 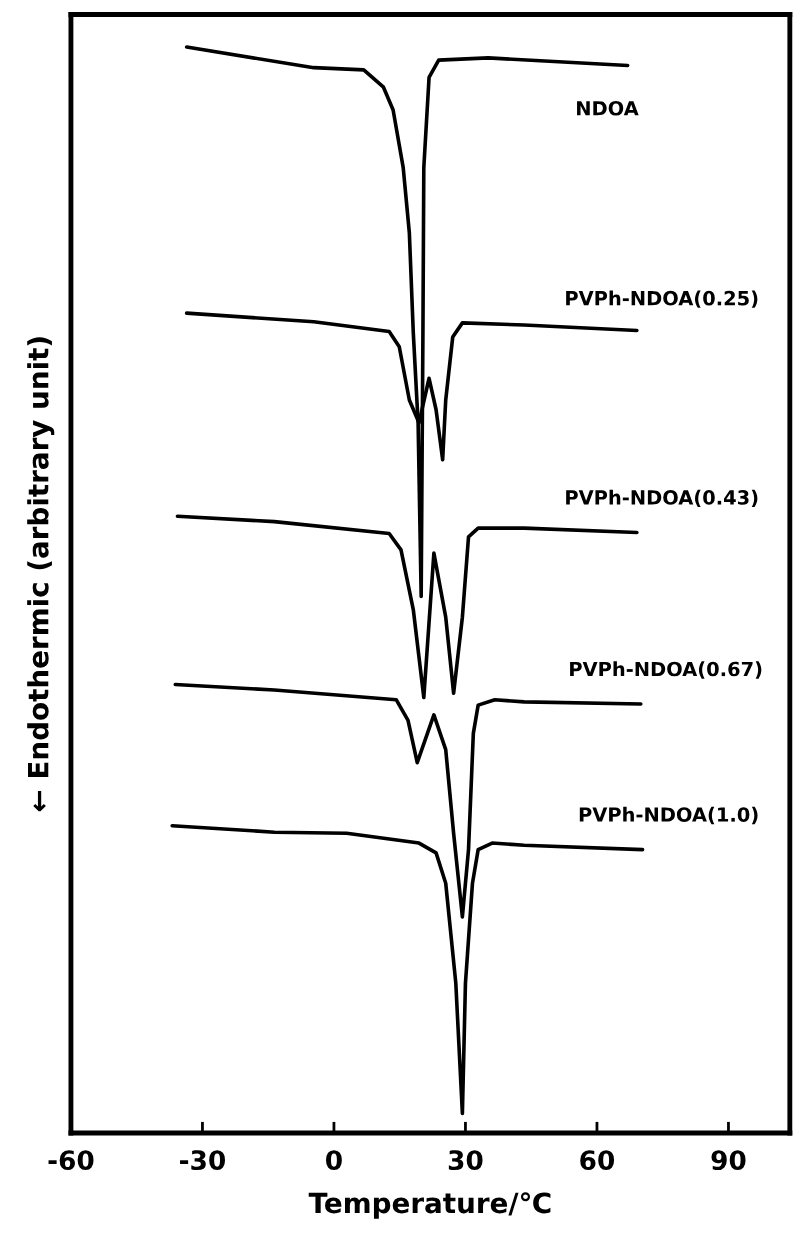 What do you see at coordinates (668, 815) in the screenshot?
I see `series-label: PVPh-NDOA(1.0)` at bounding box center [668, 815].